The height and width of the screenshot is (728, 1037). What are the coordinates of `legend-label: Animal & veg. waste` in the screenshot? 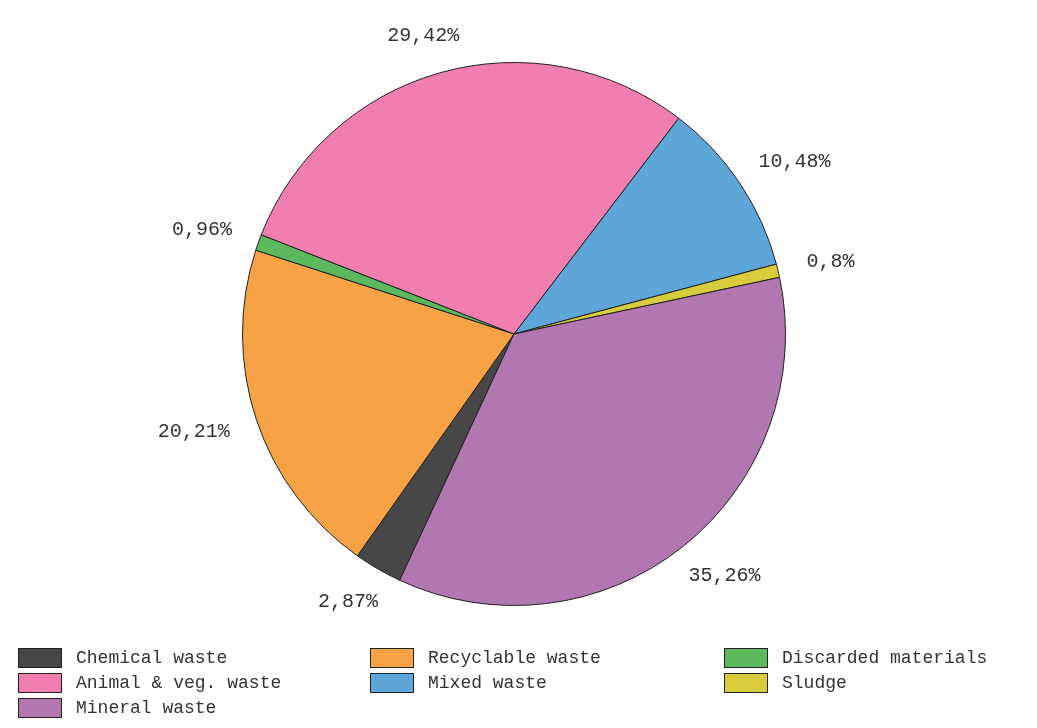 It's located at (179, 682).